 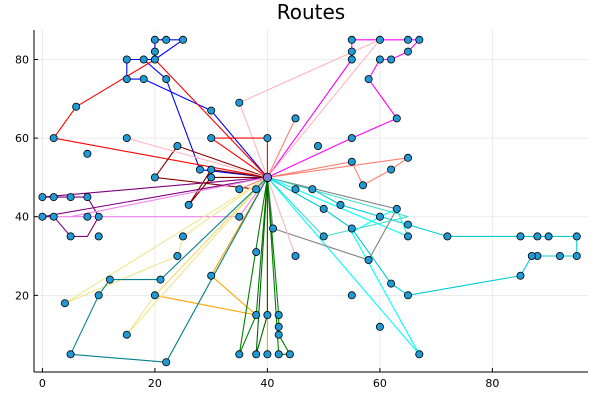 I want to click on x-tick-label-4: 80, so click(x=492, y=383).